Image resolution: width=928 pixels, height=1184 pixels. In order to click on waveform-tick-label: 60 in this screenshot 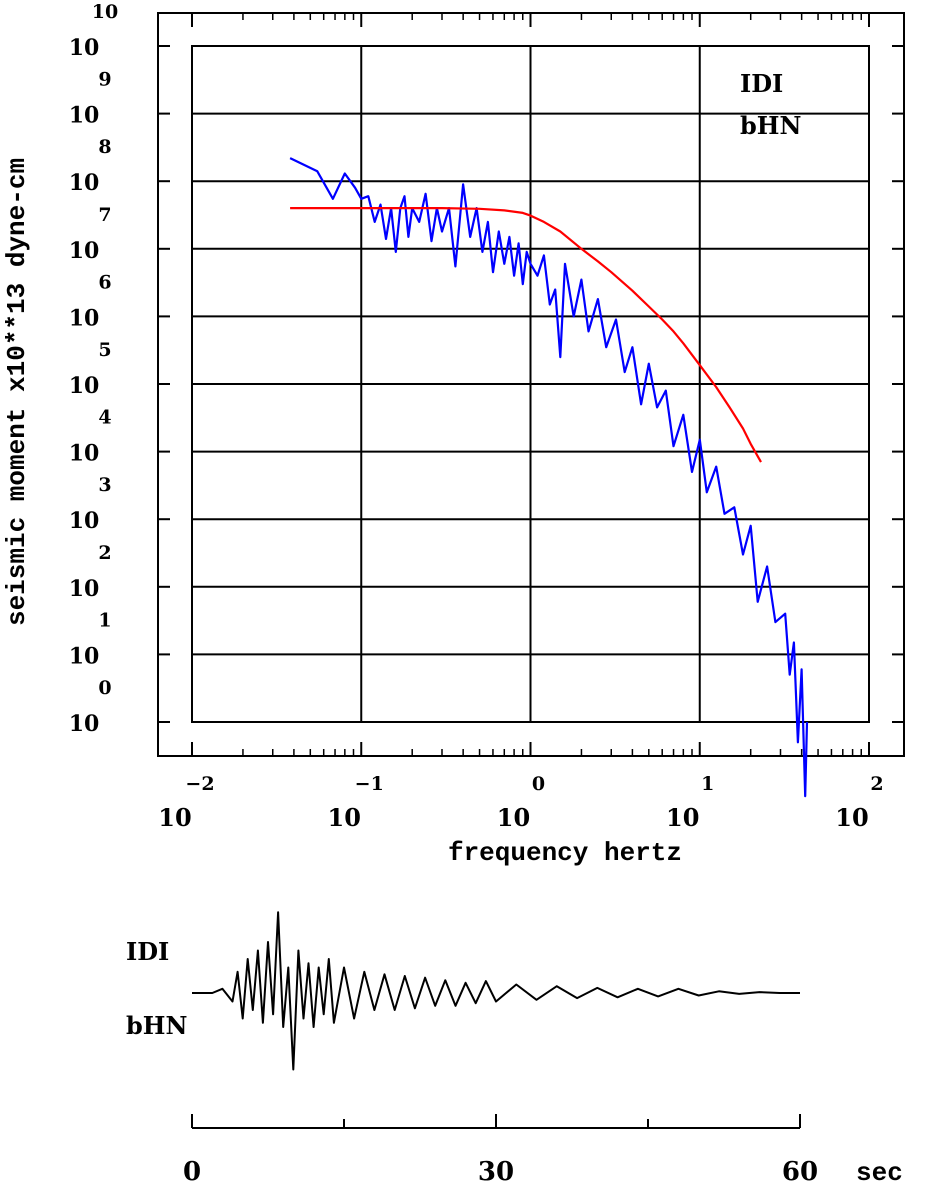, I will do `click(800, 1170)`.